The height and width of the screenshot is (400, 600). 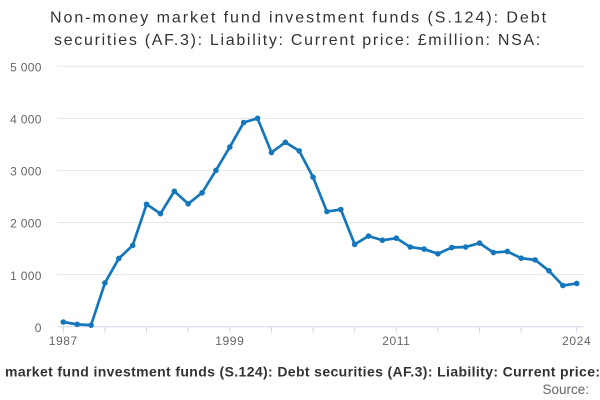 I want to click on svg-text: 5 000, so click(x=26, y=67).